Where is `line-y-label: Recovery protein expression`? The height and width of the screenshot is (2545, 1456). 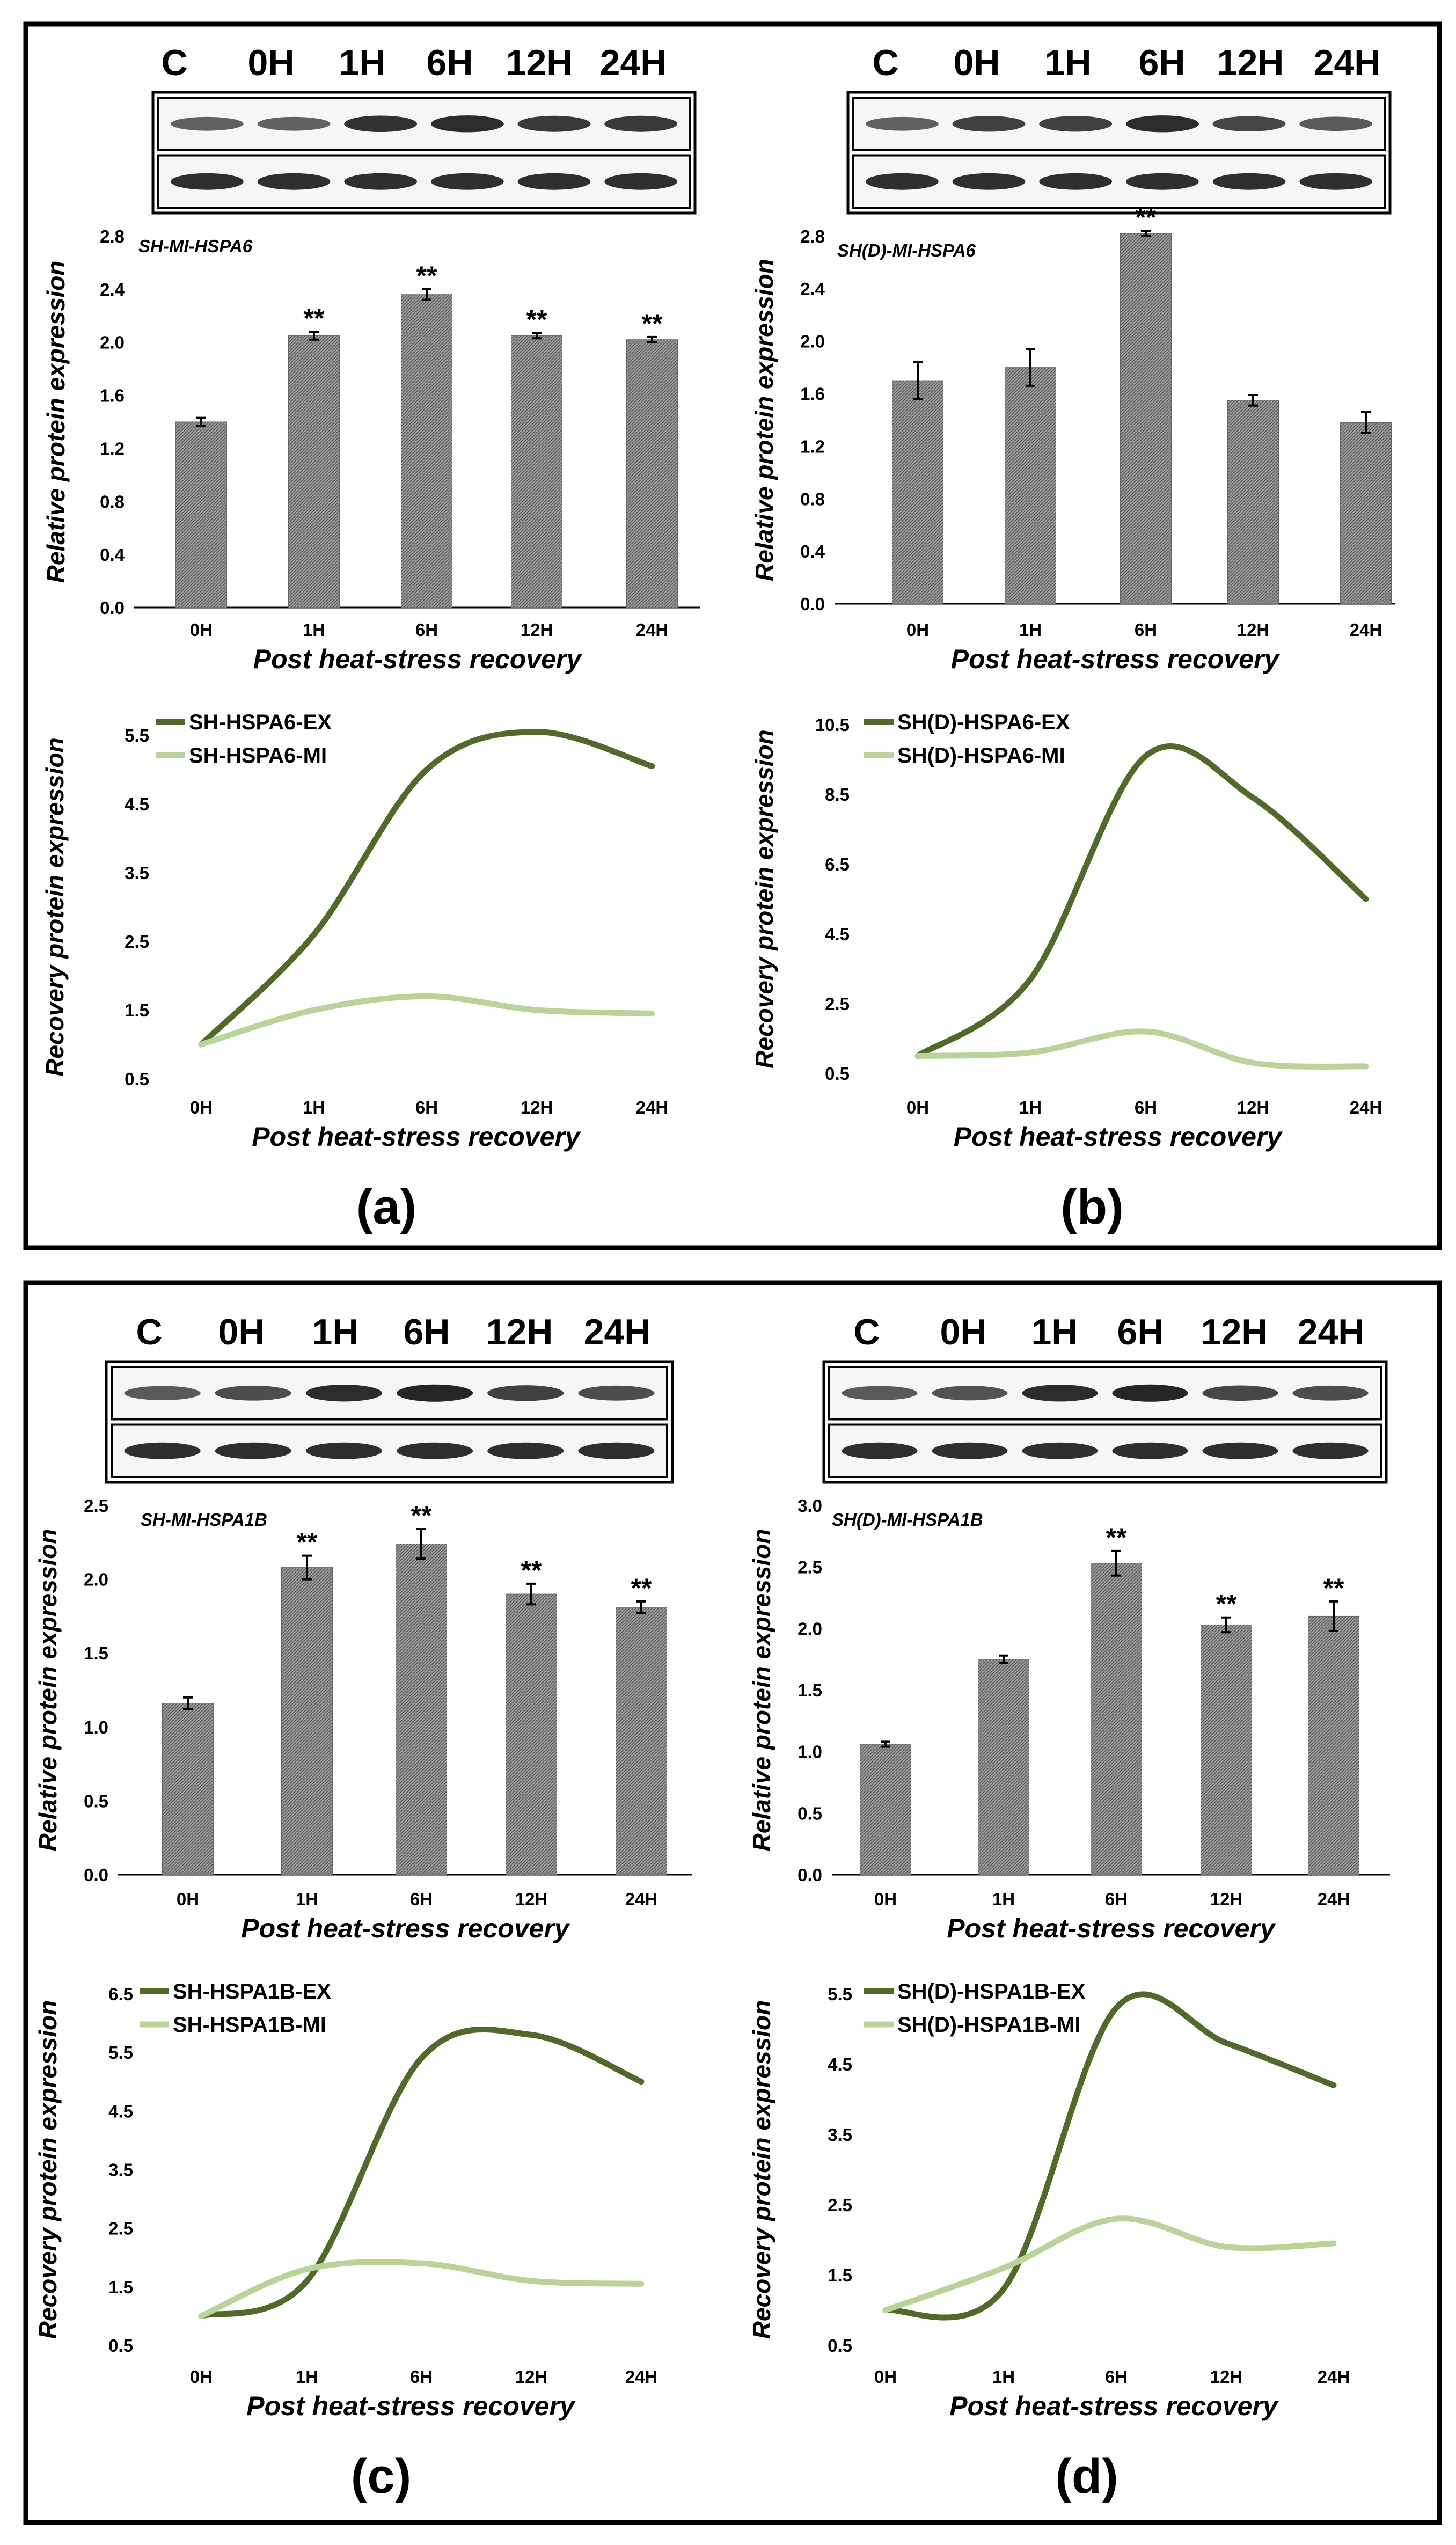 line-y-label: Recovery protein expression is located at coordinates (764, 898).